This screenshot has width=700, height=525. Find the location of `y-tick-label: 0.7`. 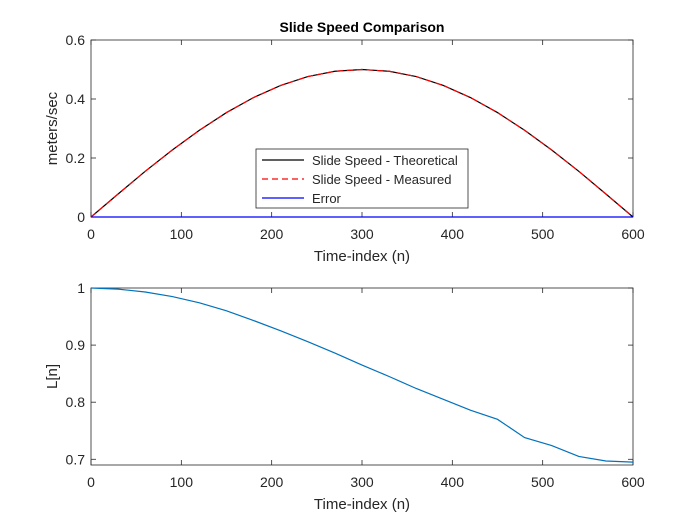

y-tick-label: 0.7 is located at coordinates (76, 459).